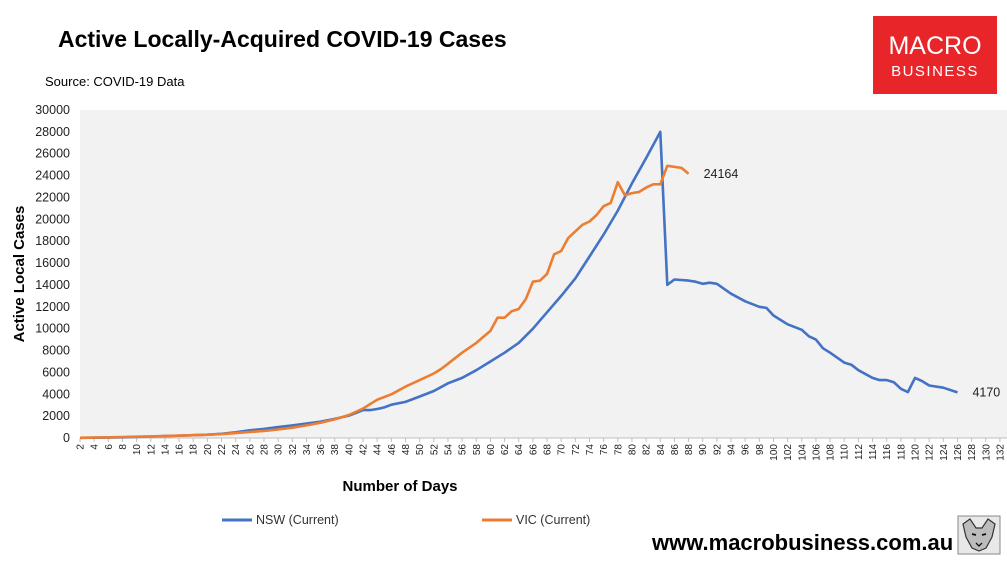  Describe the element at coordinates (491, 450) in the screenshot. I see `x-tick-label: 60` at that location.